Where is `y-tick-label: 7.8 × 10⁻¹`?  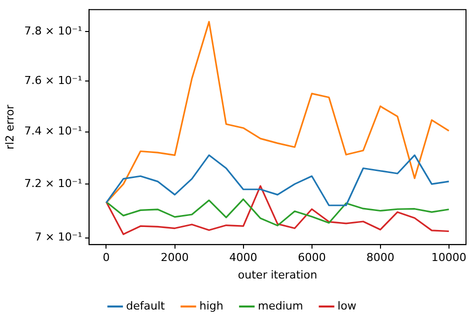
y-tick-label: 7.8 × 10⁻¹ is located at coordinates (53, 31).